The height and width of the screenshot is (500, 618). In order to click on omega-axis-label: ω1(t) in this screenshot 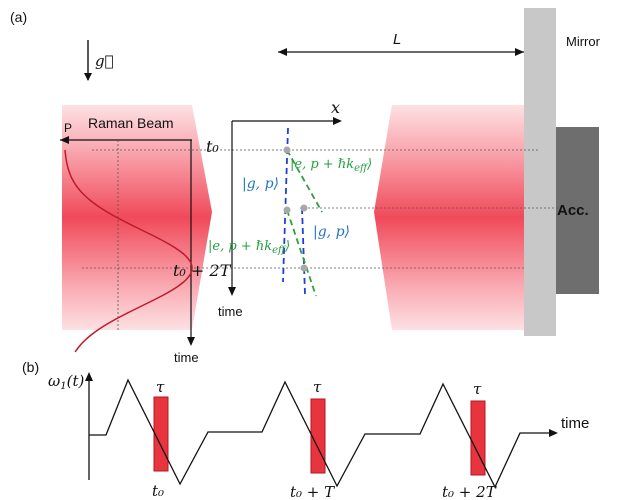, I will do `click(66, 382)`.